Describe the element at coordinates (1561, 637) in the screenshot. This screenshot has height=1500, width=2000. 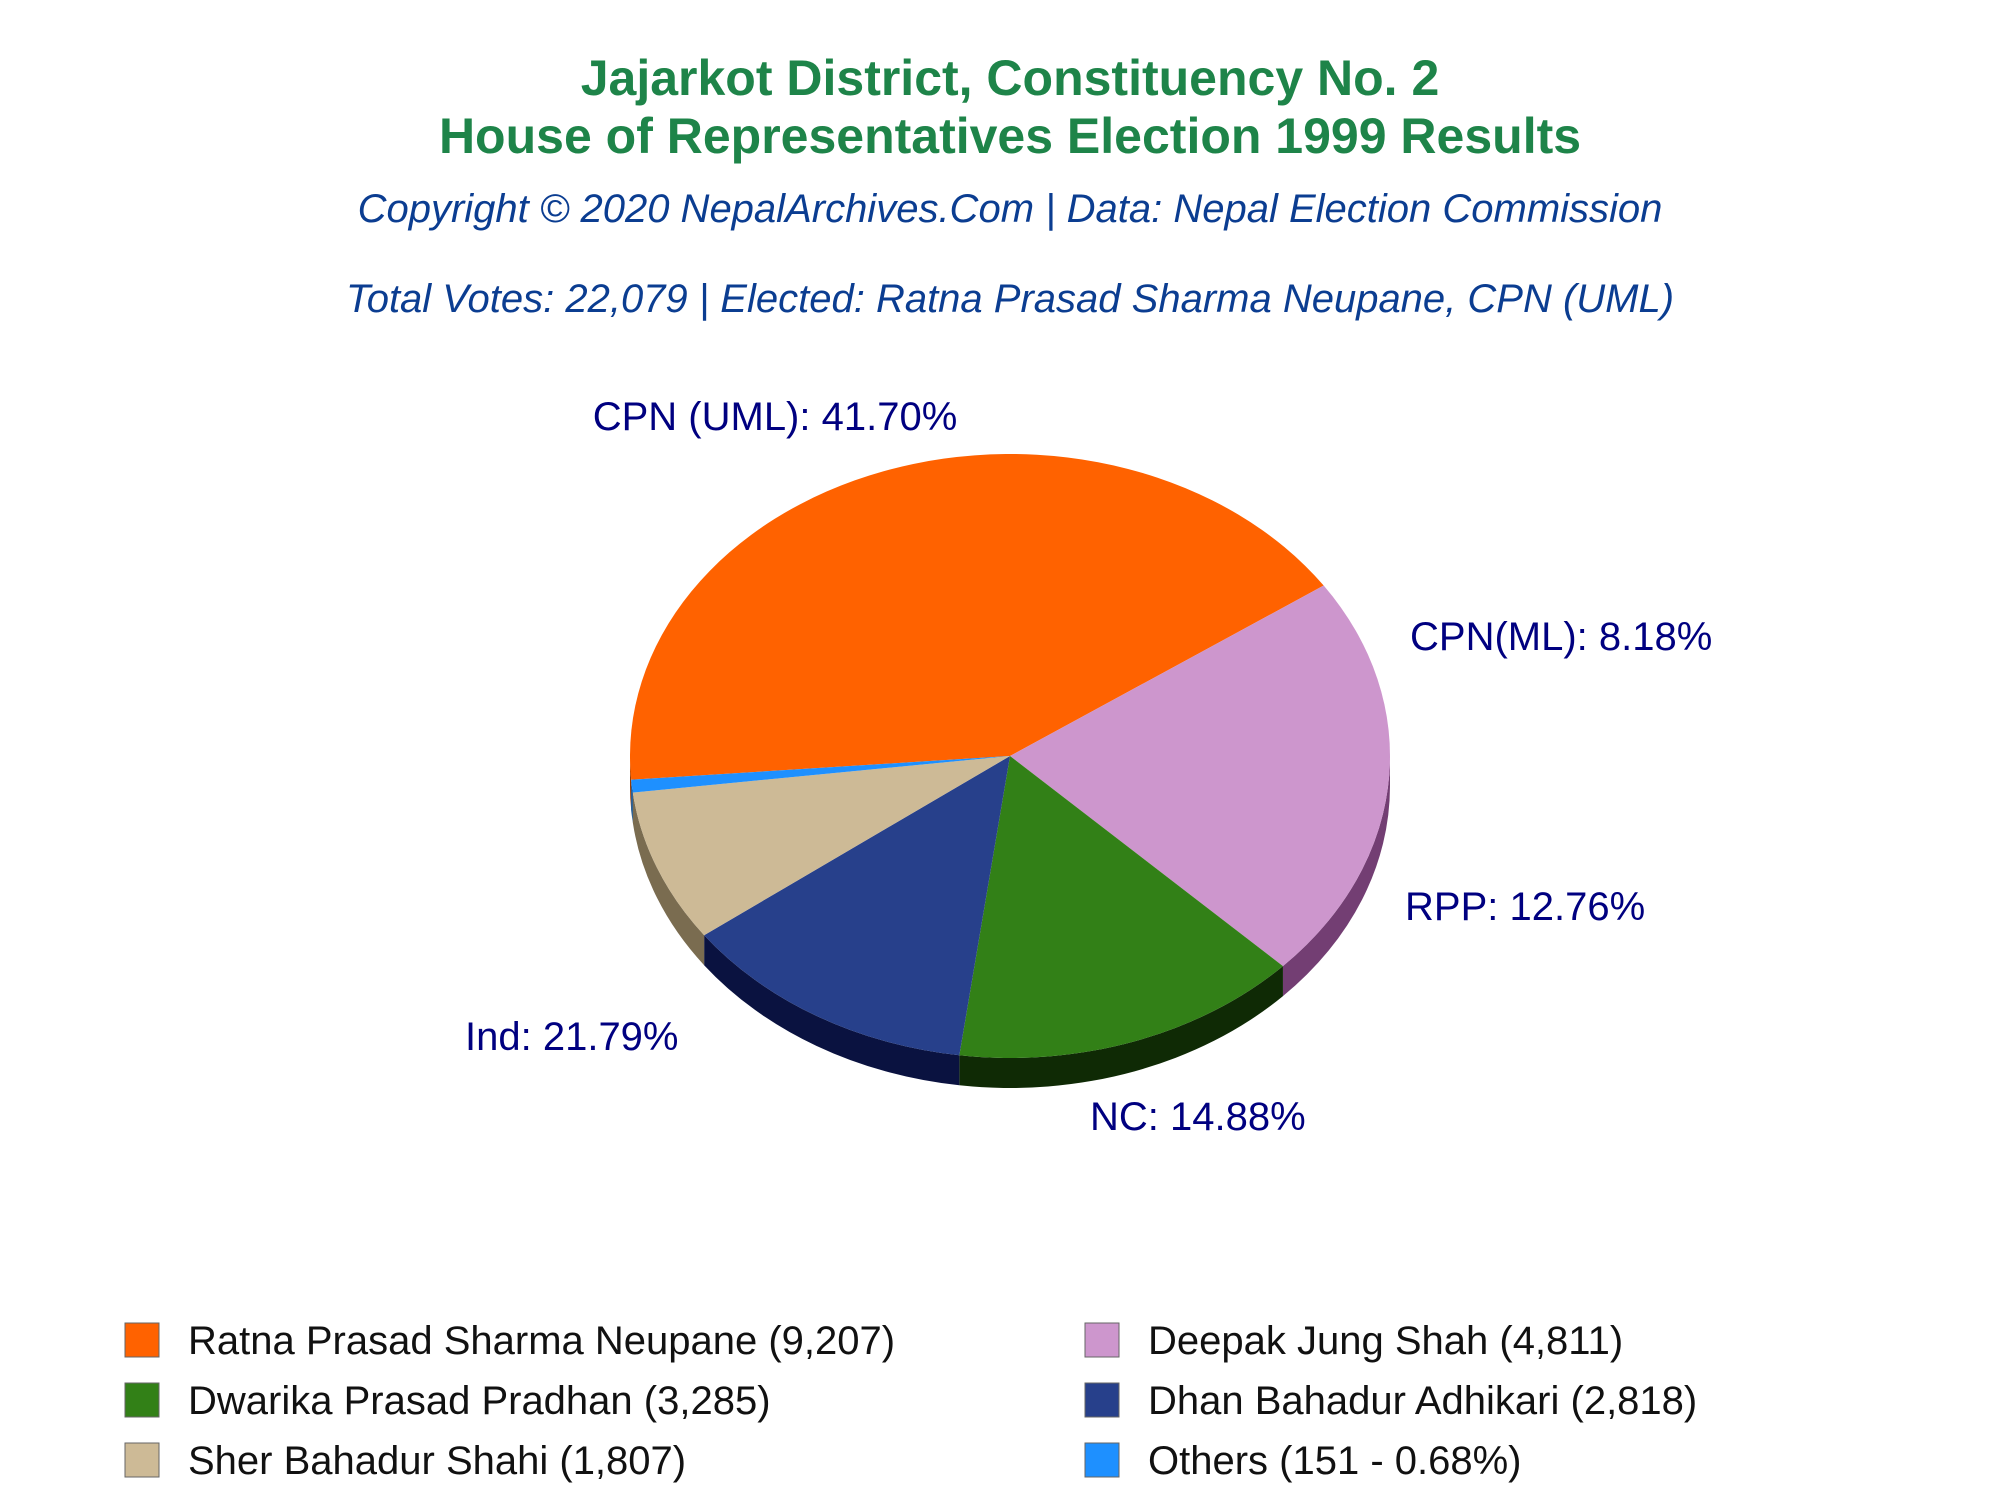
I see `slice-label-cpn-ml: CPN(ML): 8.18%` at that location.